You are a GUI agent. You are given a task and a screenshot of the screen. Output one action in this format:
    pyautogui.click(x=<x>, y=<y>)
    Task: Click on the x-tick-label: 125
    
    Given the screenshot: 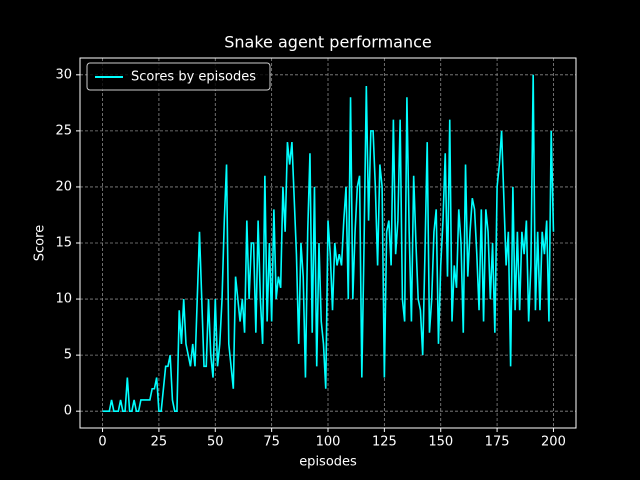 What is the action you would take?
    pyautogui.click(x=384, y=442)
    